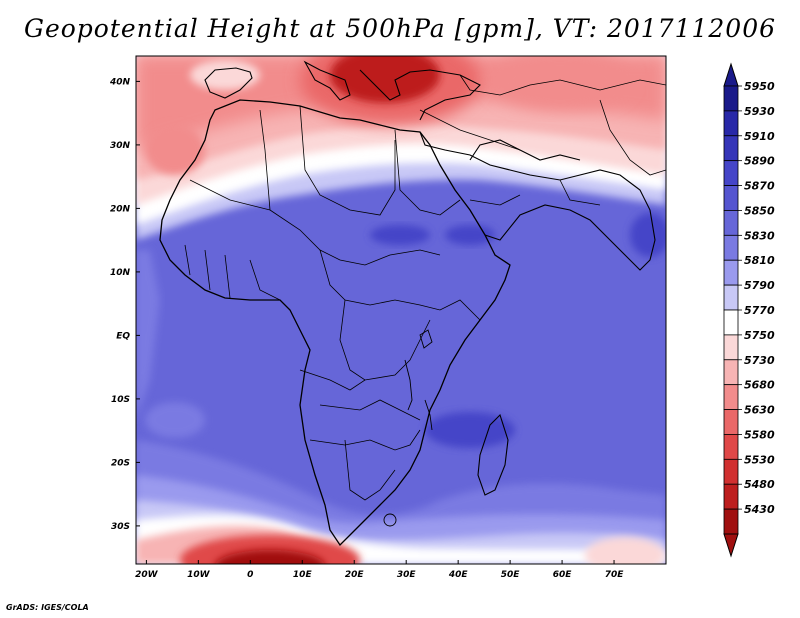 This screenshot has width=800, height=618. Describe the element at coordinates (759, 410) in the screenshot. I see `colorbar-label: 5630` at that location.